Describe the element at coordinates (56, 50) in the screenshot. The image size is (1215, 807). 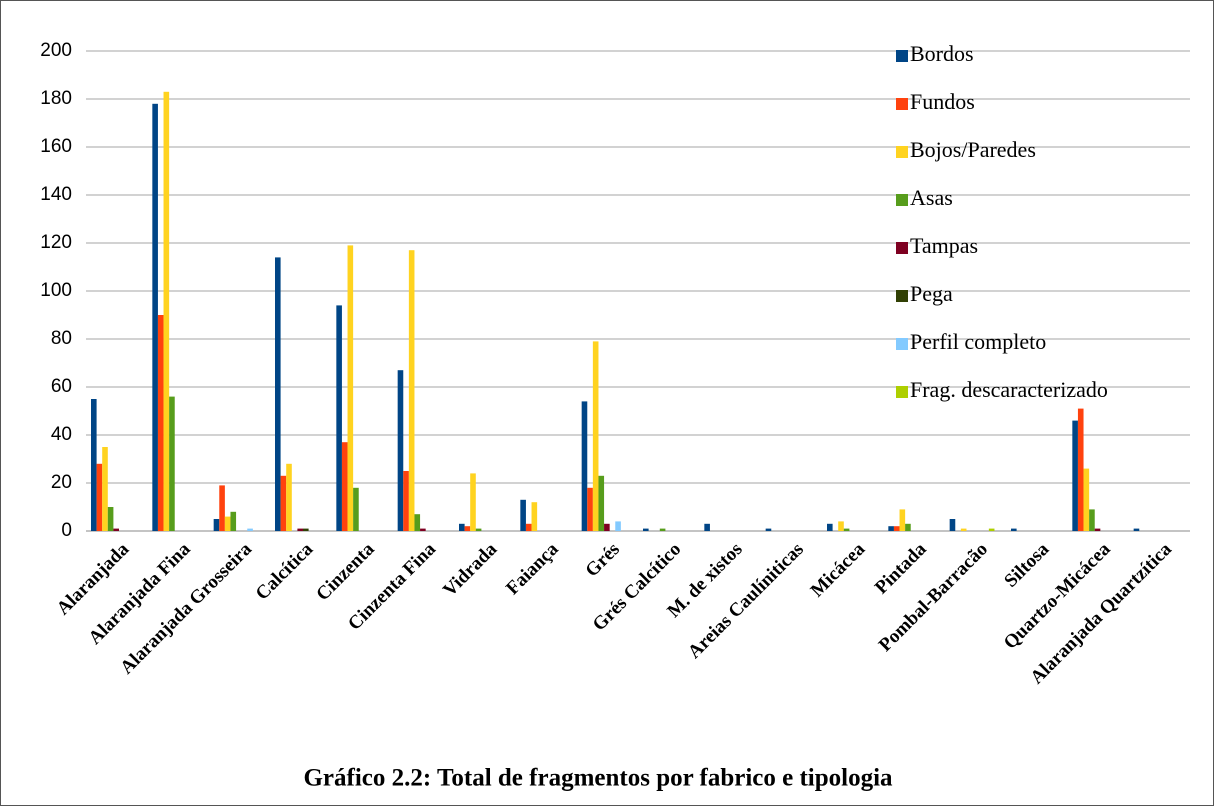
I see `y-tick-label: 200` at that location.